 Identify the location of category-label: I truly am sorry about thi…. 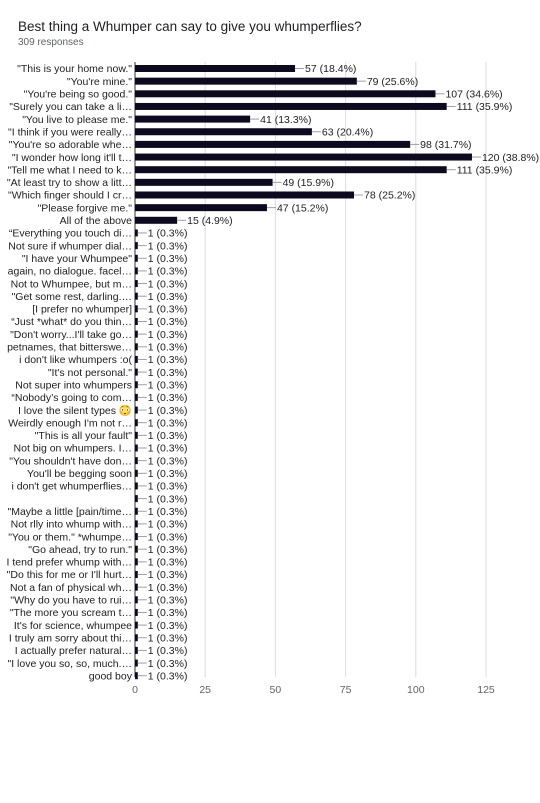
(70, 638).